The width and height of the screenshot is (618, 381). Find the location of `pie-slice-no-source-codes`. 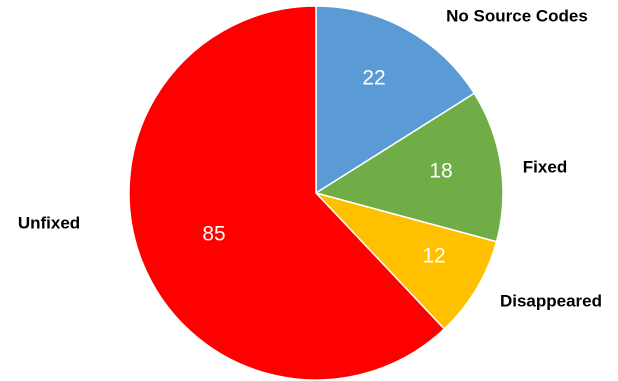

pie-slice-no-source-codes is located at coordinates (395, 99).